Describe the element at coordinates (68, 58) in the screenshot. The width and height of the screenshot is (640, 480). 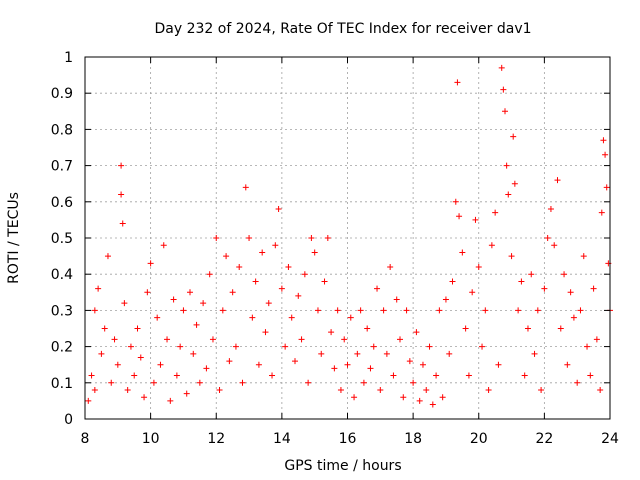
I see `y-tick-label: 1` at that location.